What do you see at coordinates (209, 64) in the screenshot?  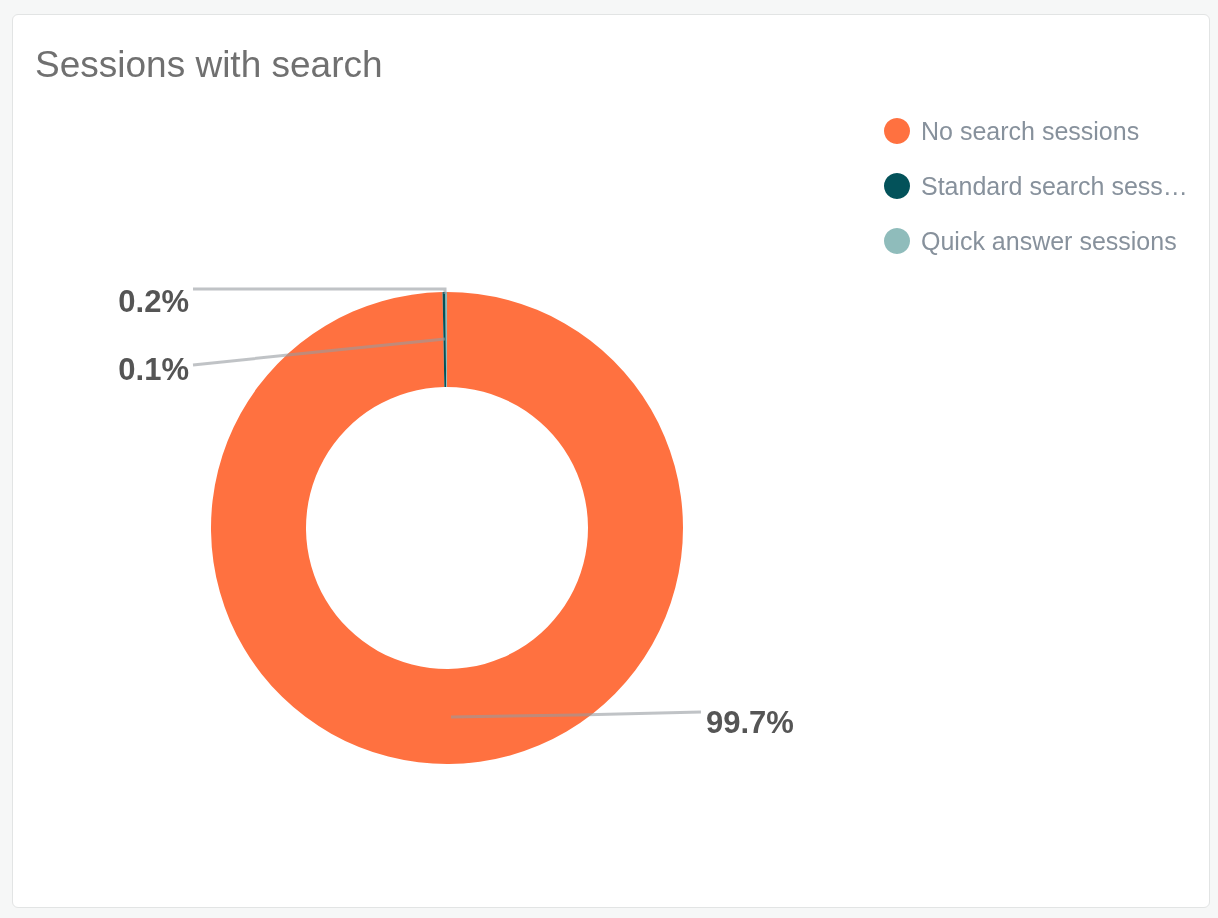 I see `chart-title: Sessions with search` at bounding box center [209, 64].